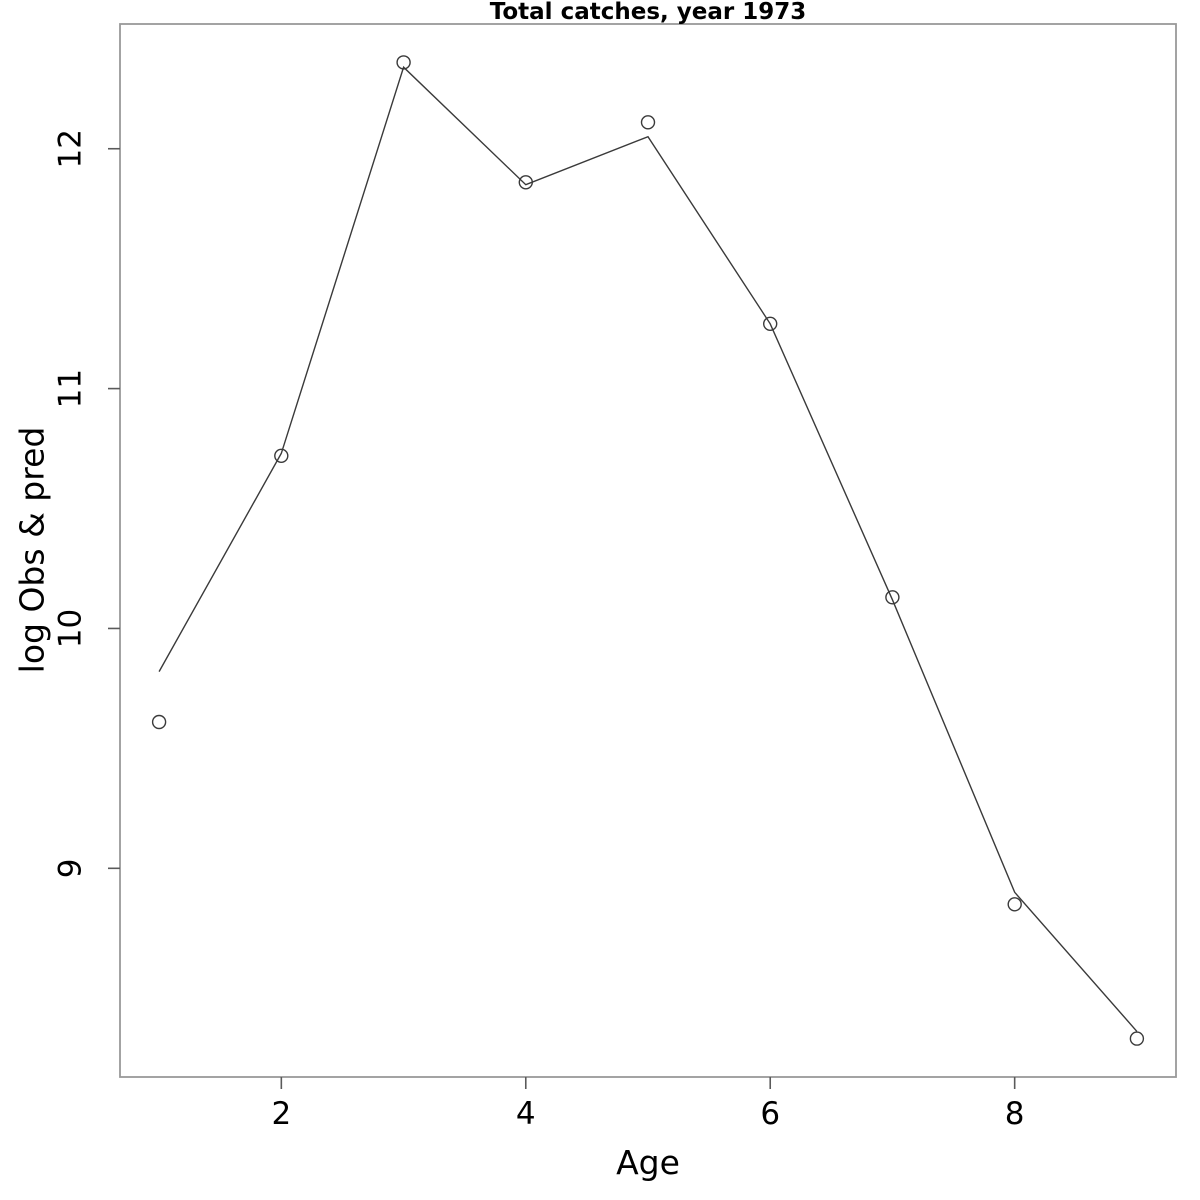  I want to click on y-axis-tick-label: 10, so click(71, 628).